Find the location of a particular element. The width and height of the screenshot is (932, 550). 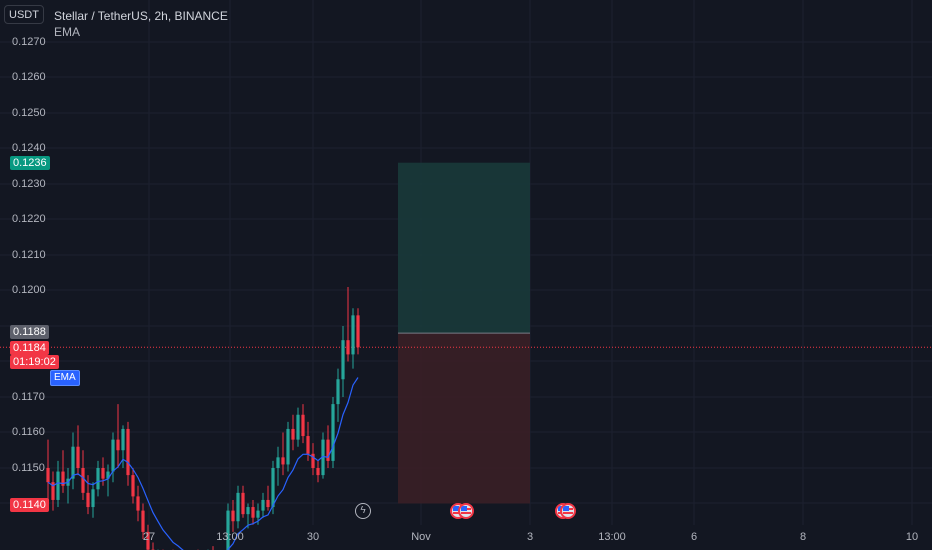

time-label: 10 is located at coordinates (912, 537).